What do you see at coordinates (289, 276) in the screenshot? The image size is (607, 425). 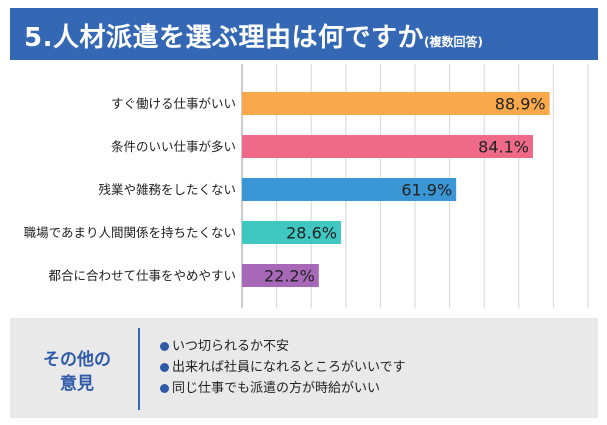 I see `value-label: 22.2%` at bounding box center [289, 276].